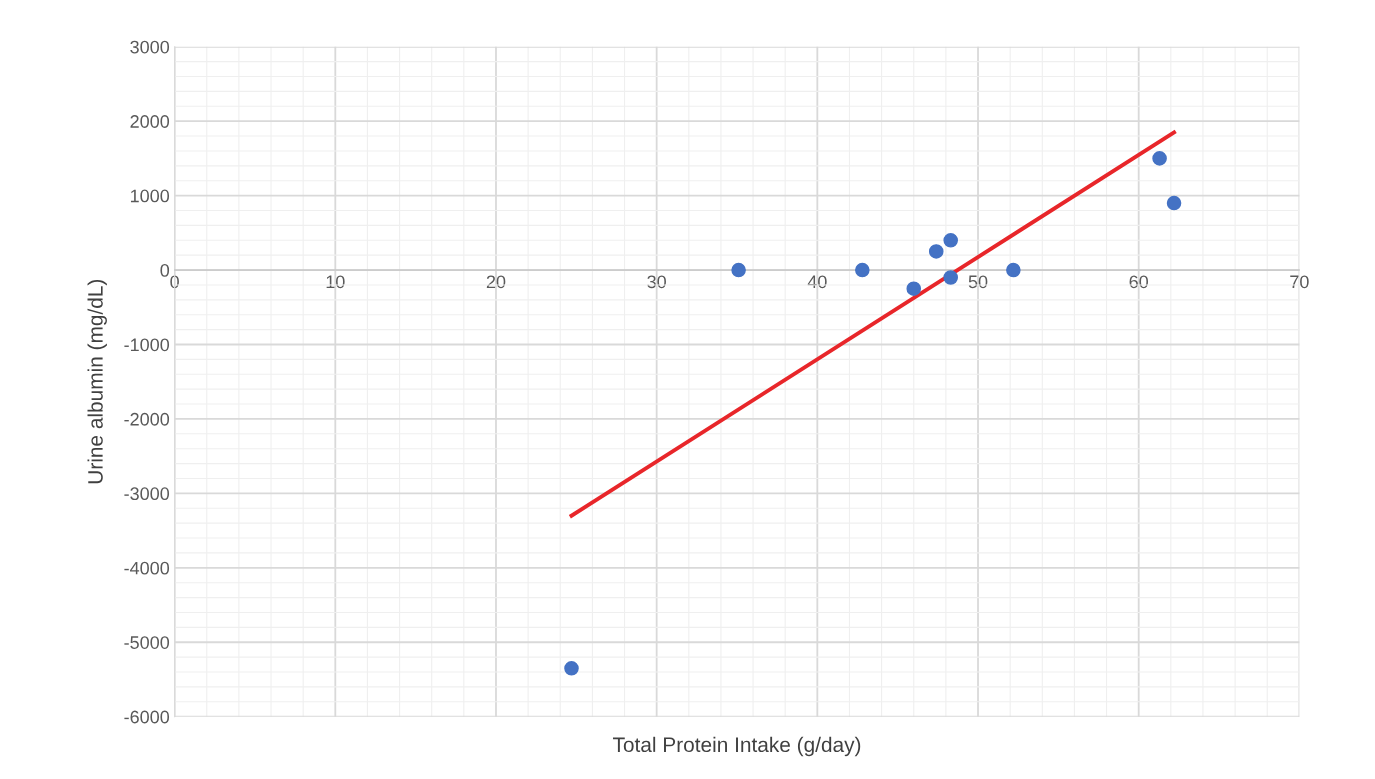  What do you see at coordinates (978, 282) in the screenshot?
I see `x-tick-label: 50` at bounding box center [978, 282].